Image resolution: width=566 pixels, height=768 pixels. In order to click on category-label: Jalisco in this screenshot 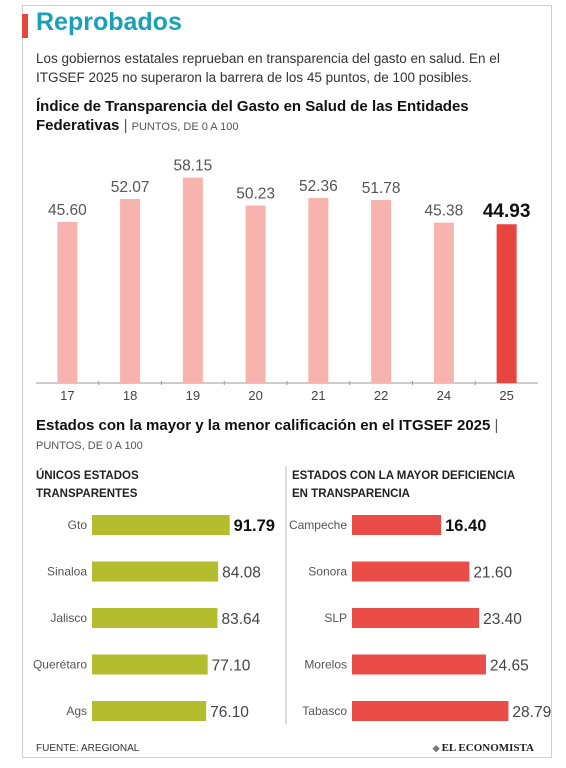, I will do `click(68, 618)`.